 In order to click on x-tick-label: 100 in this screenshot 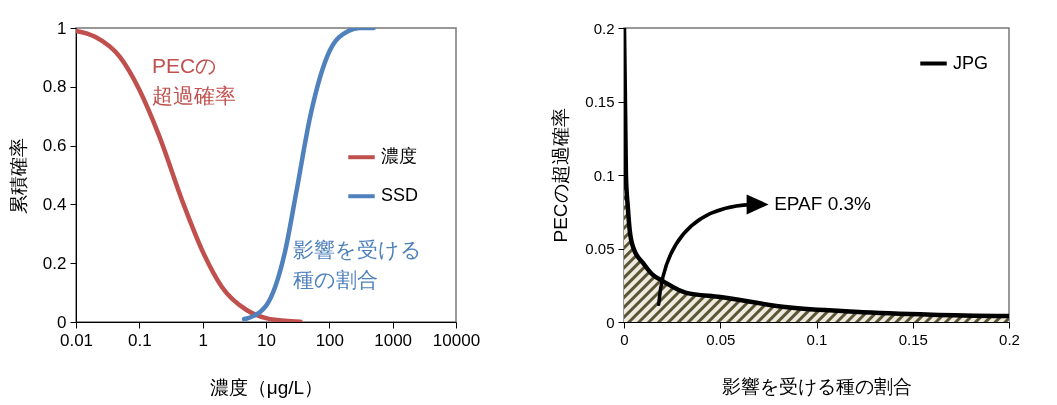, I will do `click(330, 340)`.